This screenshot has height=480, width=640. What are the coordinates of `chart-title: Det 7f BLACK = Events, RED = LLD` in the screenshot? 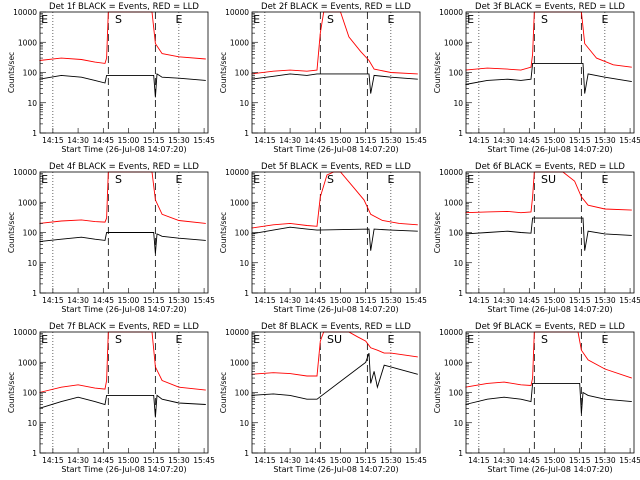 It's located at (124, 327).